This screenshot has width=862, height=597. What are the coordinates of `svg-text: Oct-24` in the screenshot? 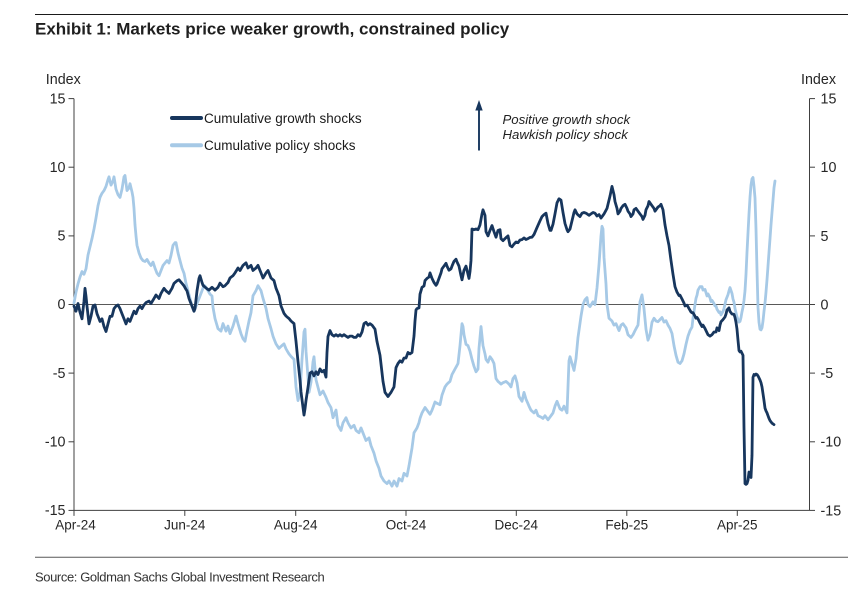 It's located at (406, 524).